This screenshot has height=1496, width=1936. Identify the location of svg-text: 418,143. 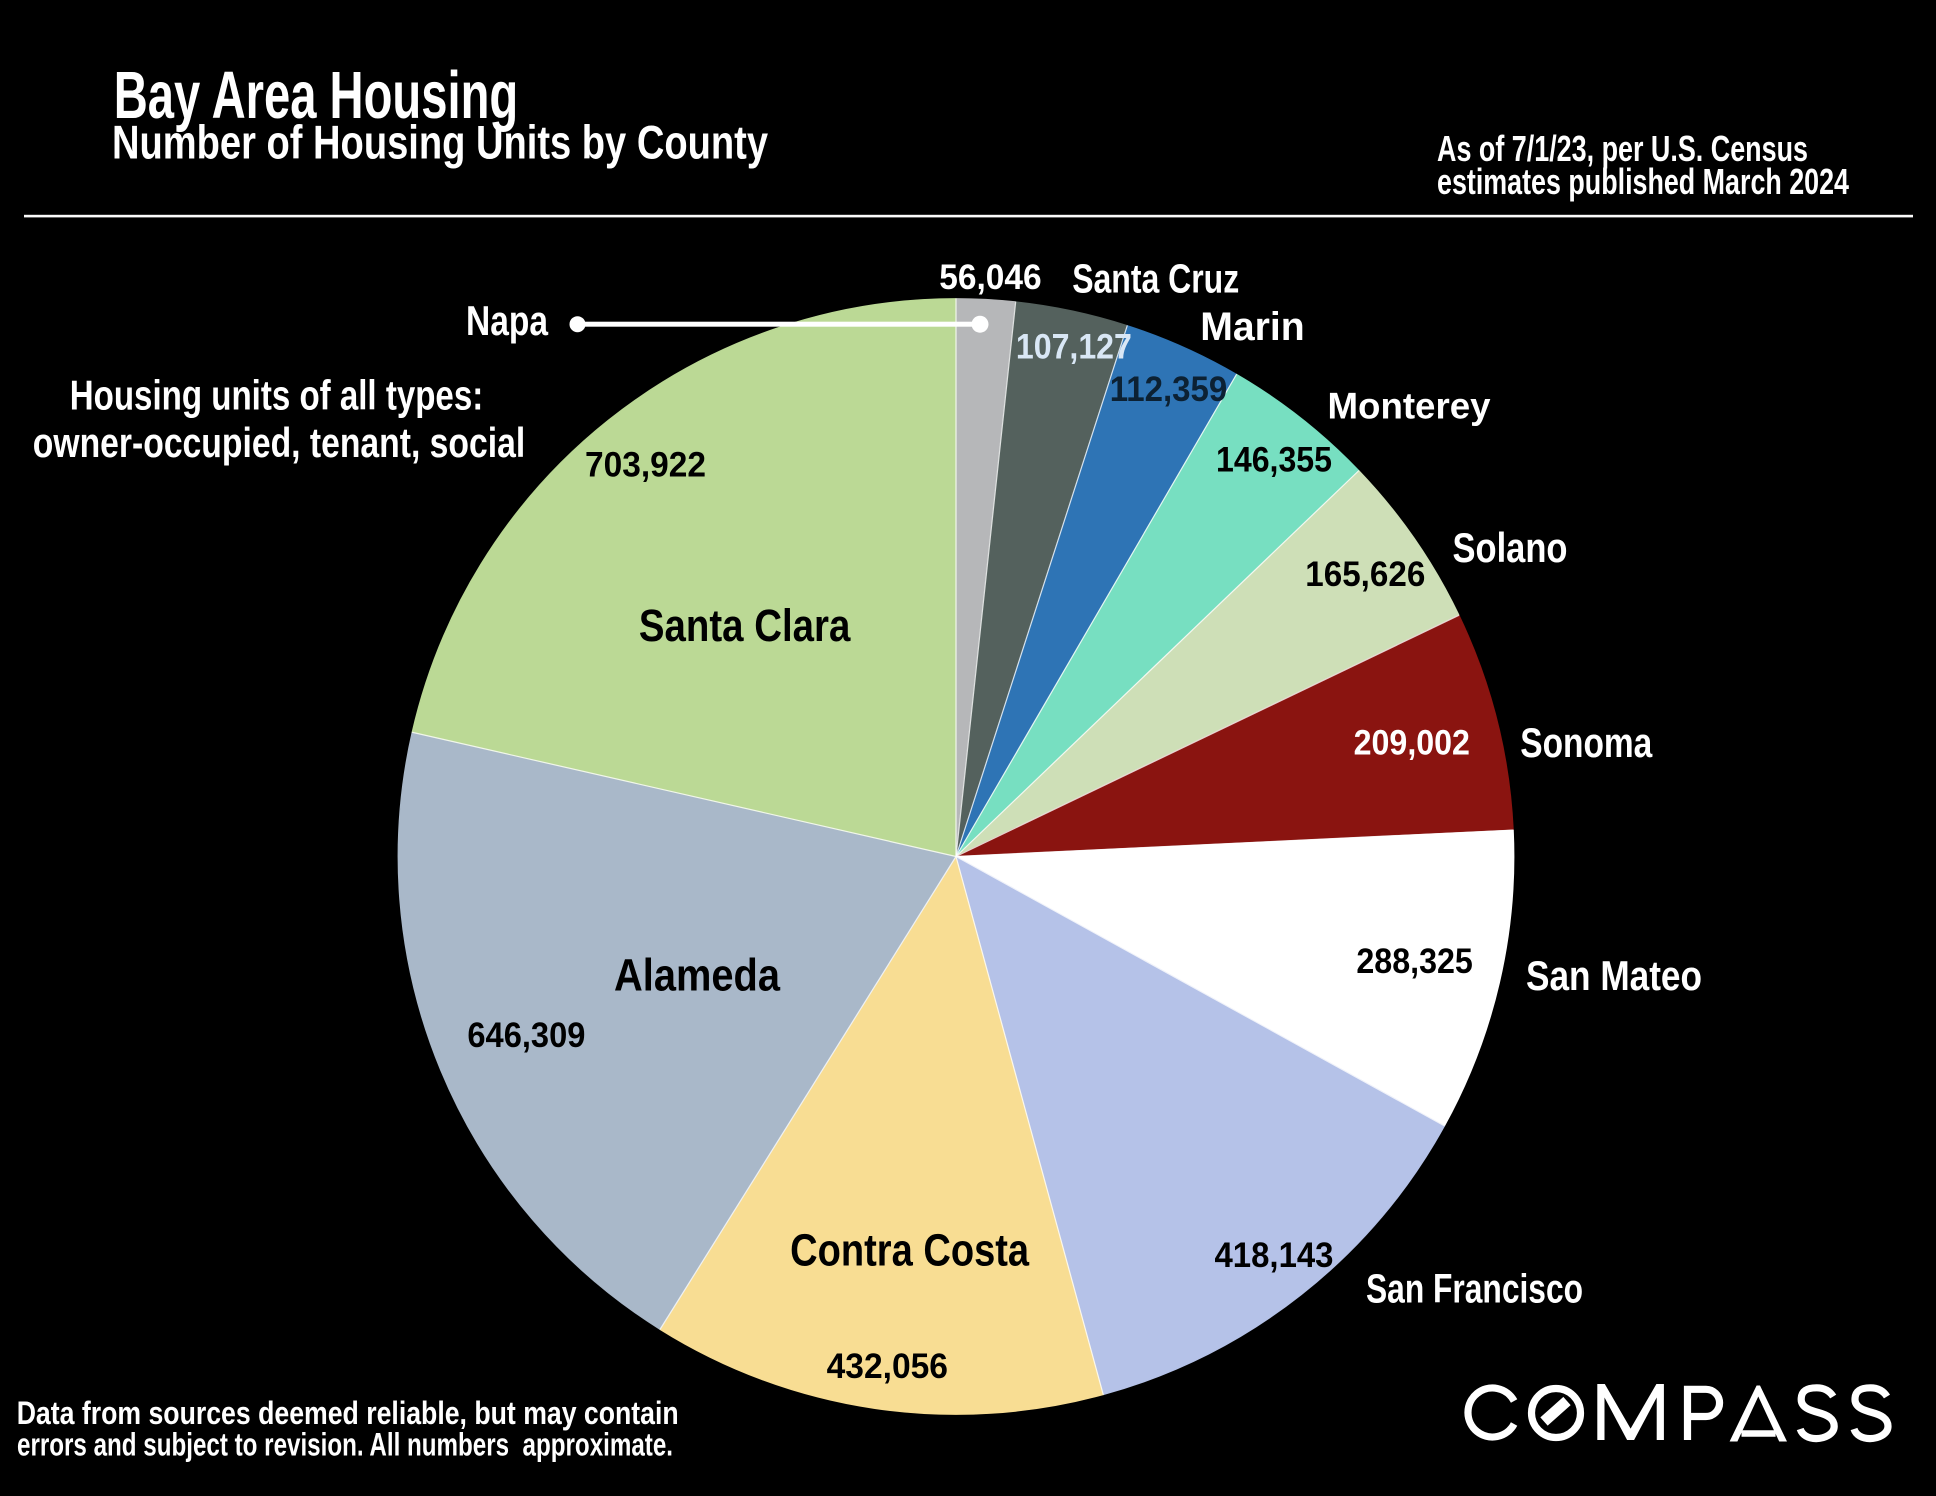
(1274, 1255).